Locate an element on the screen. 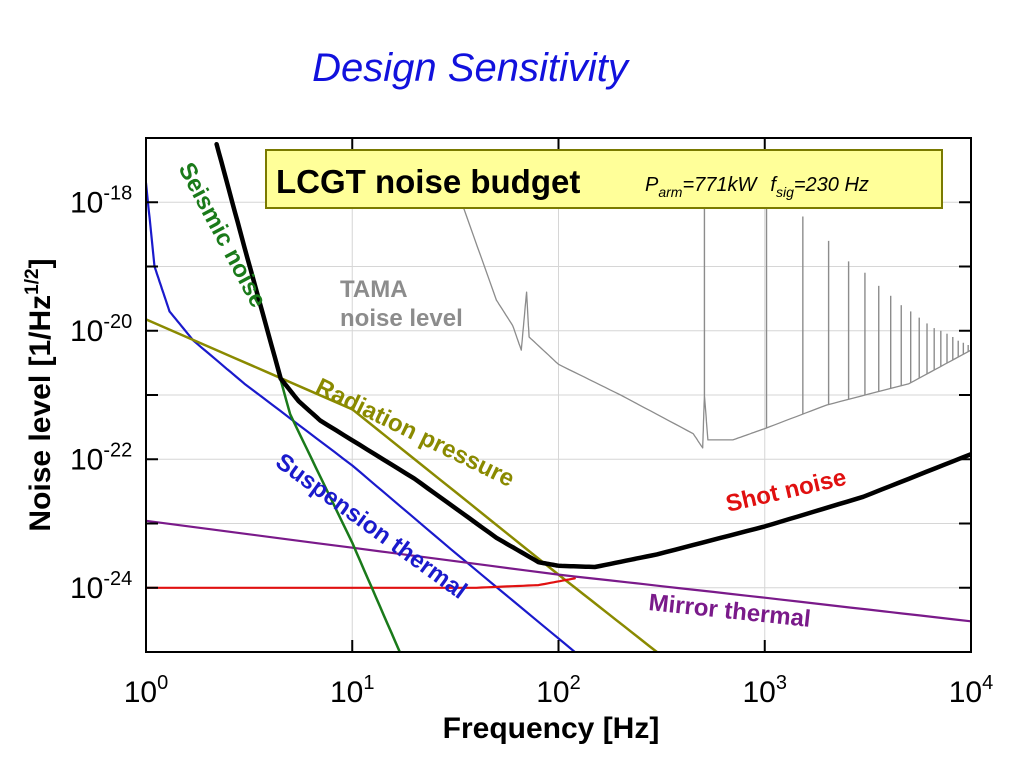 Image resolution: width=1024 pixels, height=768 pixels. subtitle-p-sub: arm is located at coordinates (670, 192).